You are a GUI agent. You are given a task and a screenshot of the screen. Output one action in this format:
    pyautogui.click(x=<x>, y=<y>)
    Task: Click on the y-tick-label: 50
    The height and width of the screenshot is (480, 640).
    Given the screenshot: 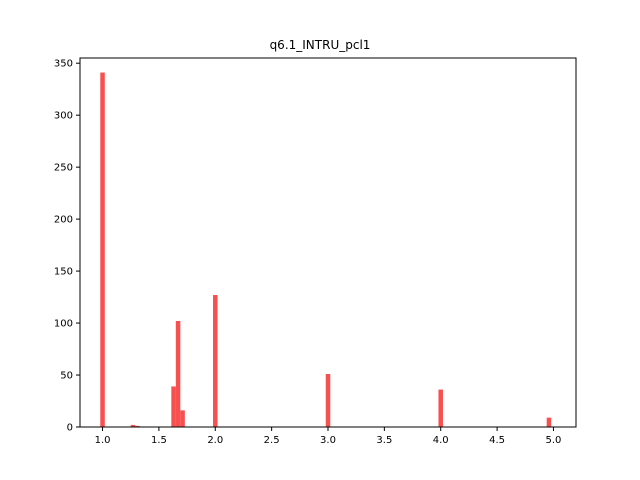 What is the action you would take?
    pyautogui.click(x=66, y=376)
    